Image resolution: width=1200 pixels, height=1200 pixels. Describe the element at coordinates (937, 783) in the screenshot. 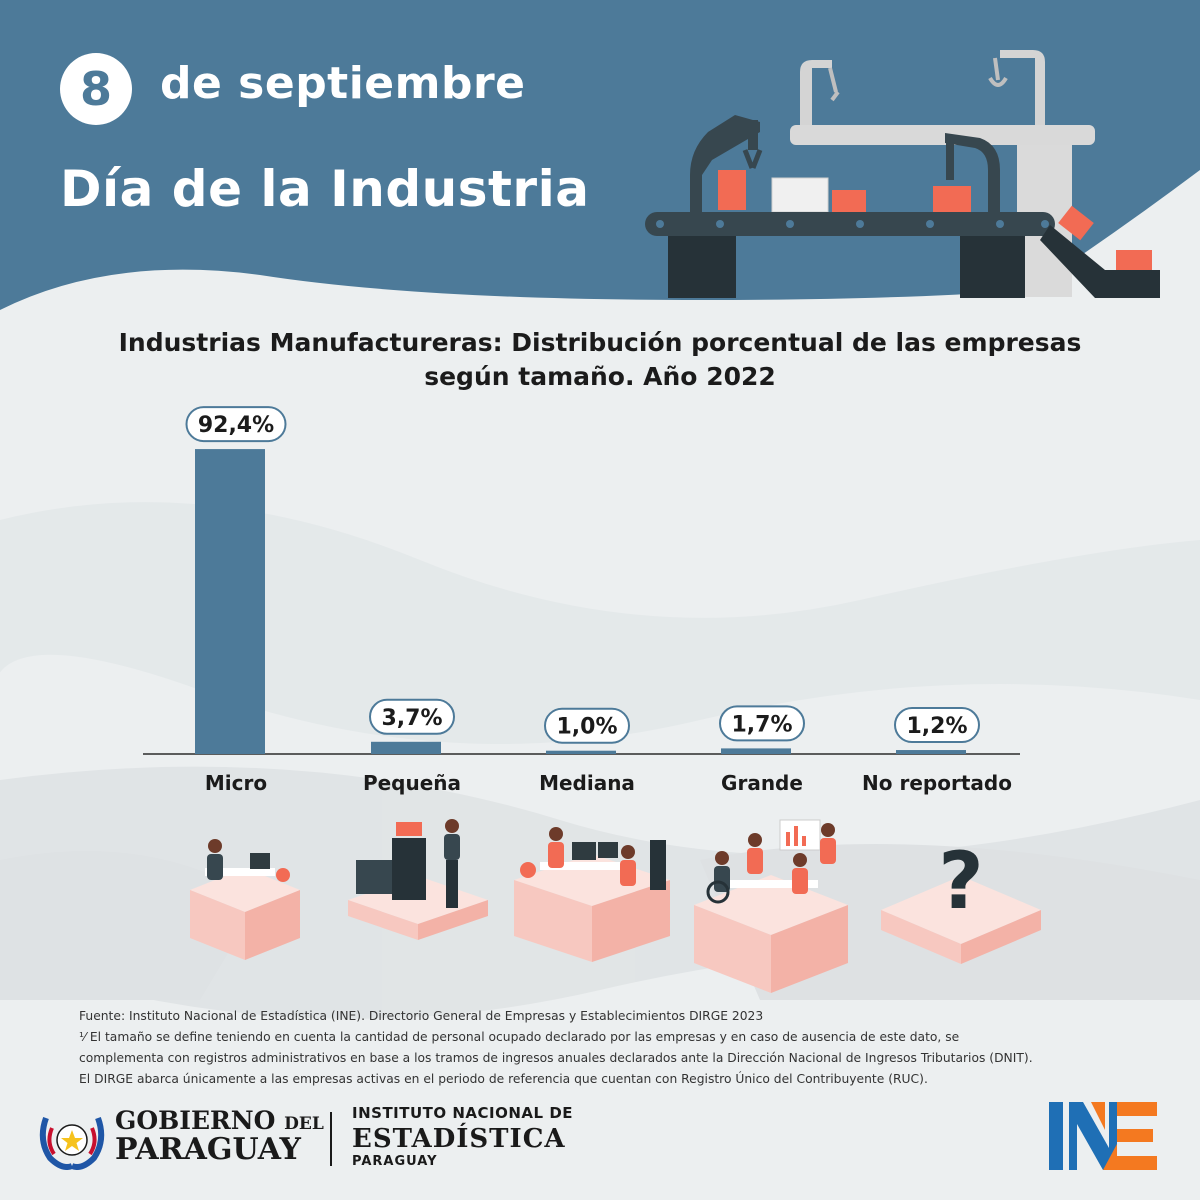

I see `category-label-4: No reportado` at that location.